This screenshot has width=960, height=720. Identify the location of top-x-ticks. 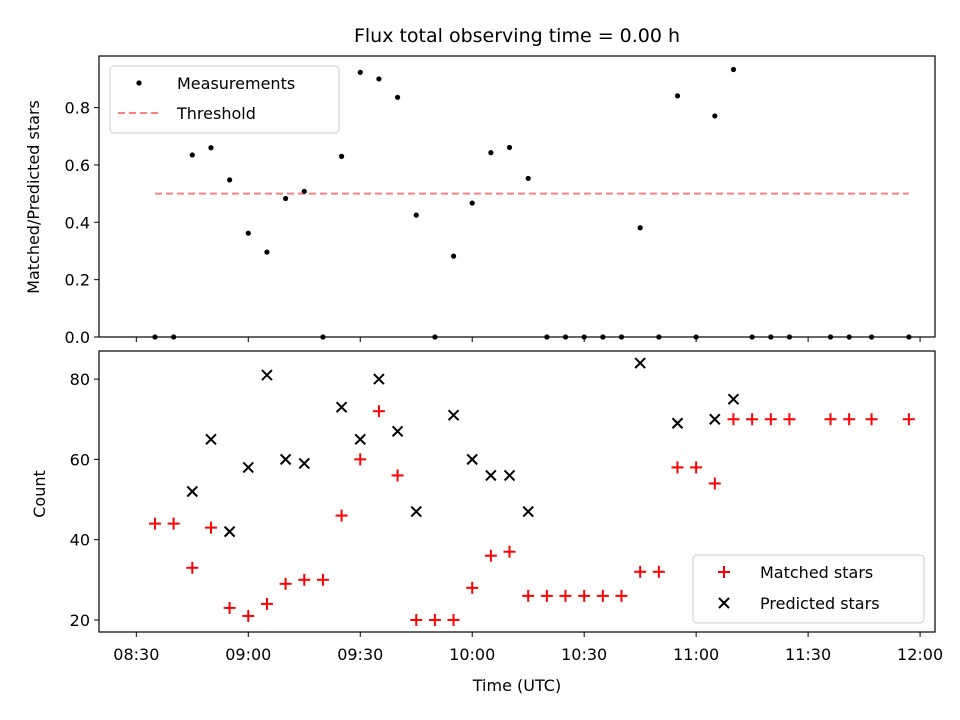
(528, 339).